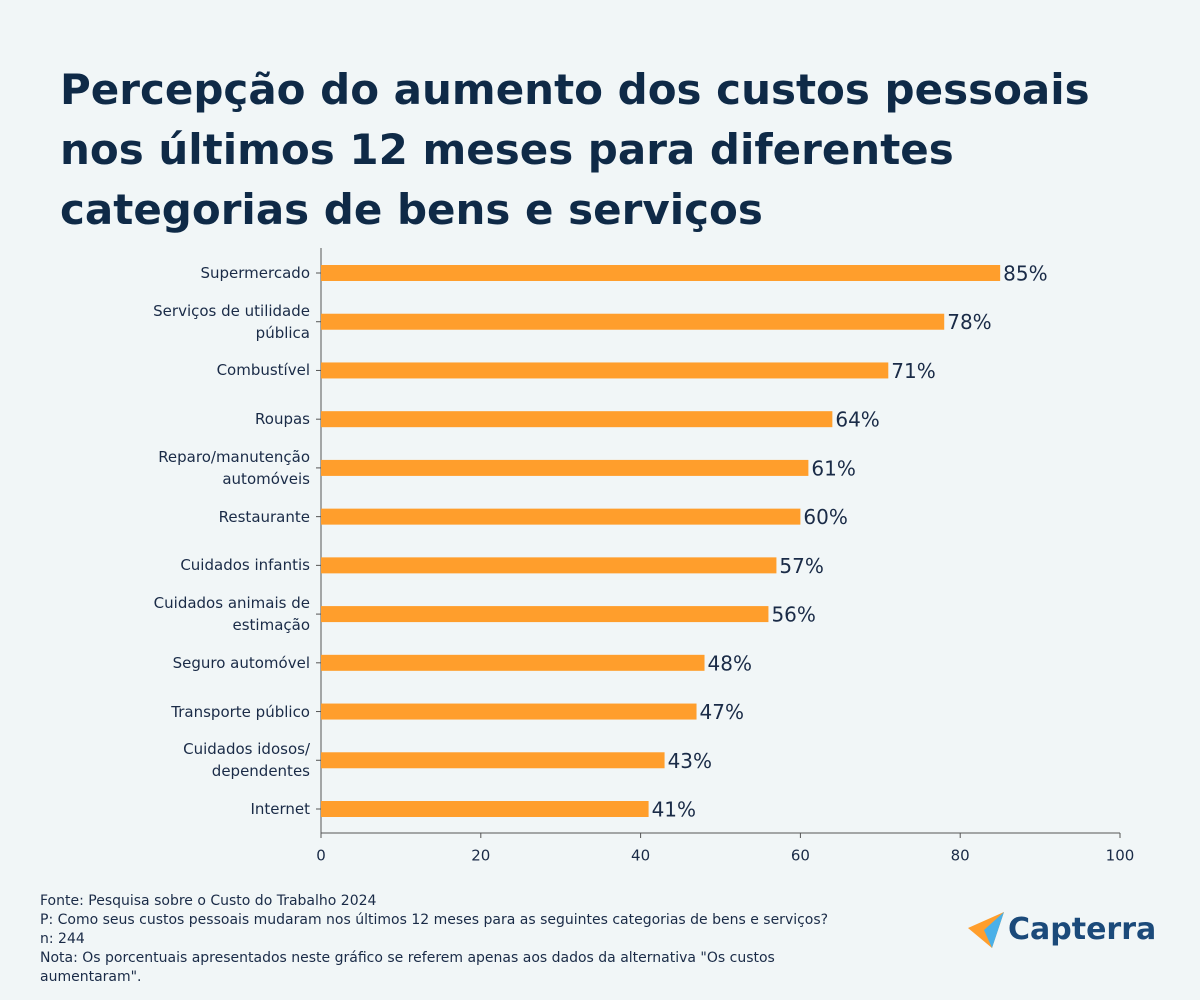 The height and width of the screenshot is (1000, 1200). I want to click on y-tick-label: Cuidados infantis, so click(245, 565).